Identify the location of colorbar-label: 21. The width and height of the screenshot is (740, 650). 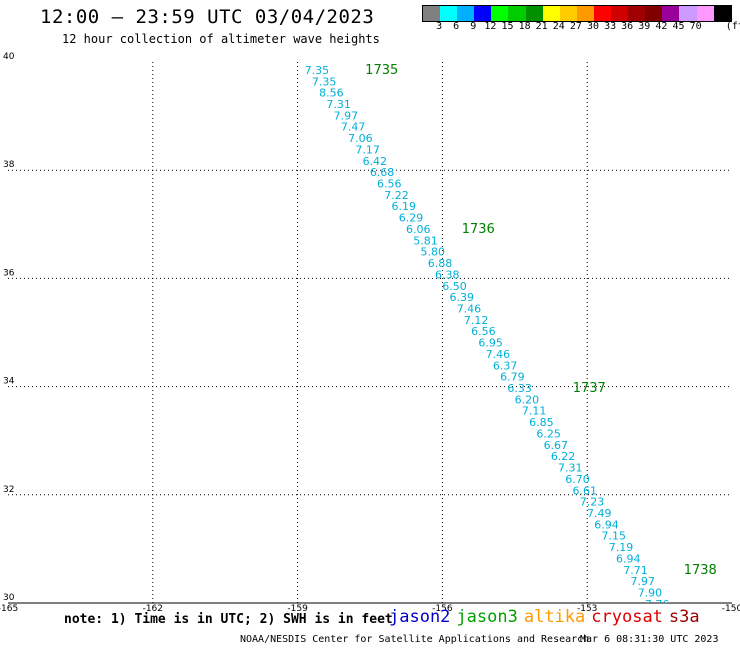
(541, 26).